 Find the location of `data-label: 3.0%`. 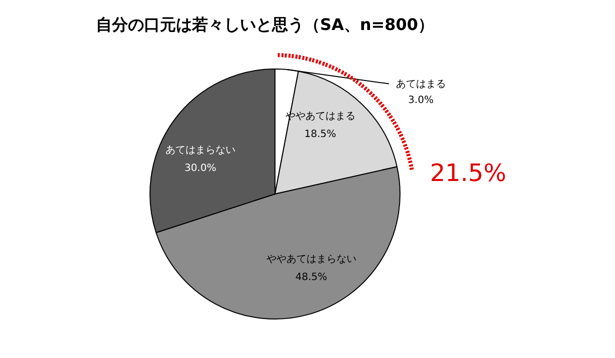

data-label: 3.0% is located at coordinates (421, 100).